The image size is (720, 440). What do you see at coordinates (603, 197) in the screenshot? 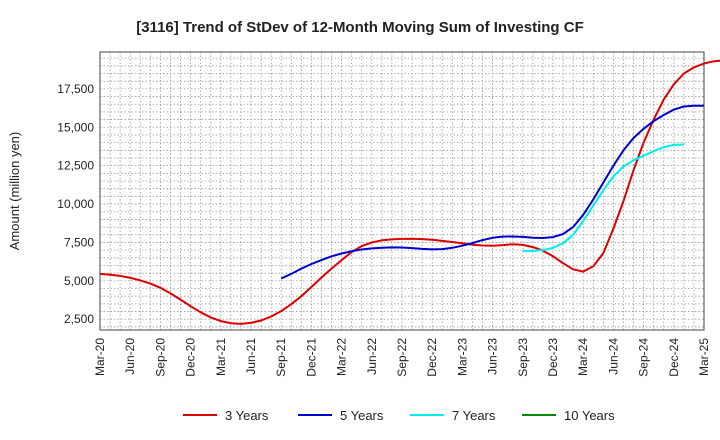
I see `series-line-7-years` at bounding box center [603, 197].